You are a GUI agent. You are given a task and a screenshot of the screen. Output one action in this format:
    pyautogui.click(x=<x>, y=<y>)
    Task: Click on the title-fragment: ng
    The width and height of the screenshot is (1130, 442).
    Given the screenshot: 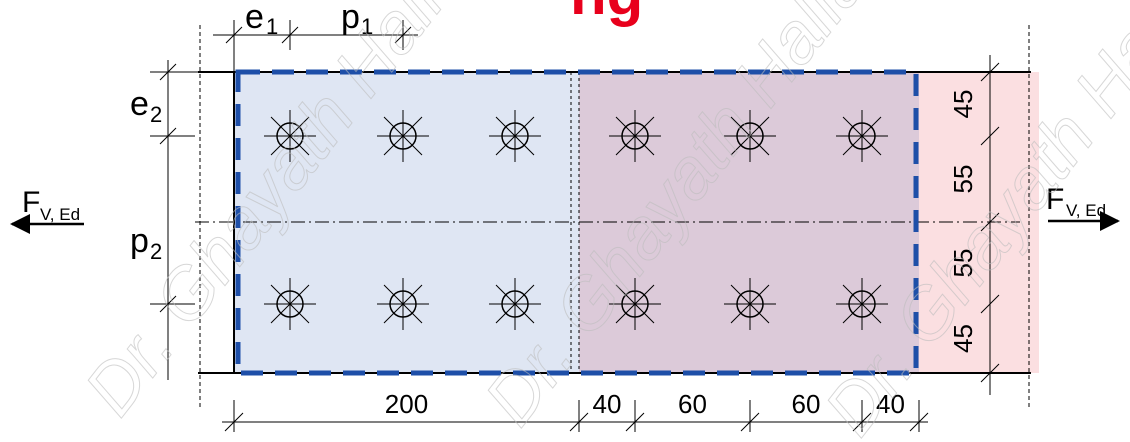 What is the action you would take?
    pyautogui.click(x=606, y=13)
    